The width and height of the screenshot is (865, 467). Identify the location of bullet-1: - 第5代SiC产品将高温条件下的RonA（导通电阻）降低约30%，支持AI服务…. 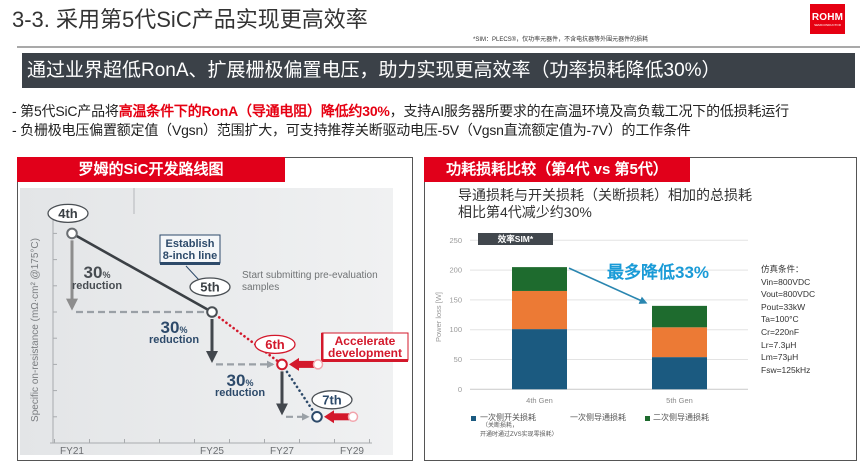
(400, 111).